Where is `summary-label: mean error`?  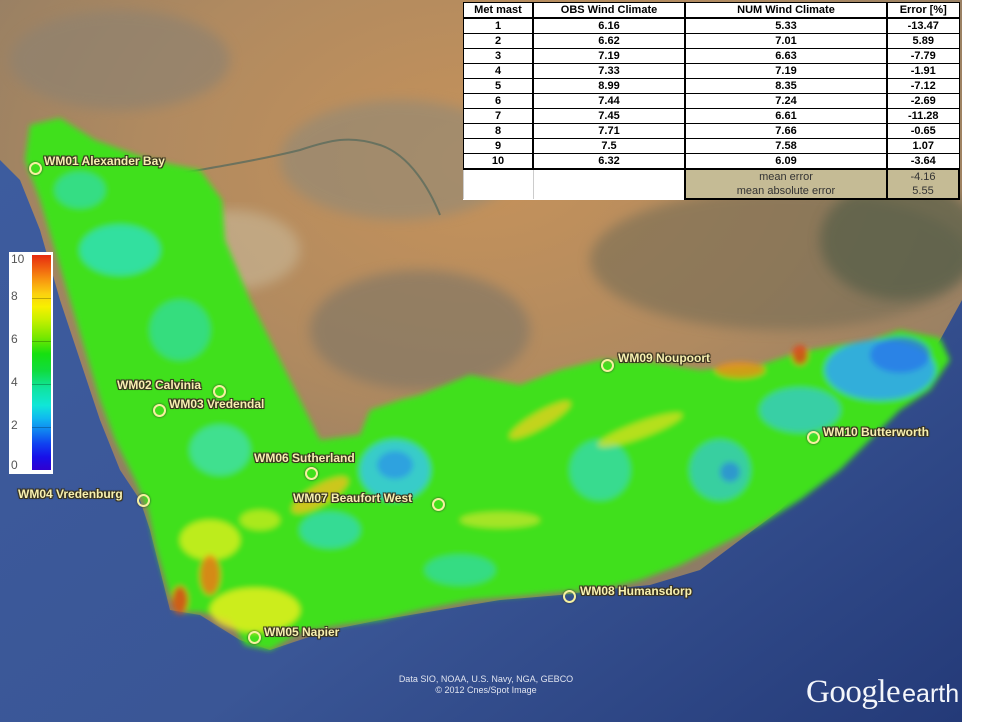 summary-label: mean error is located at coordinates (786, 176).